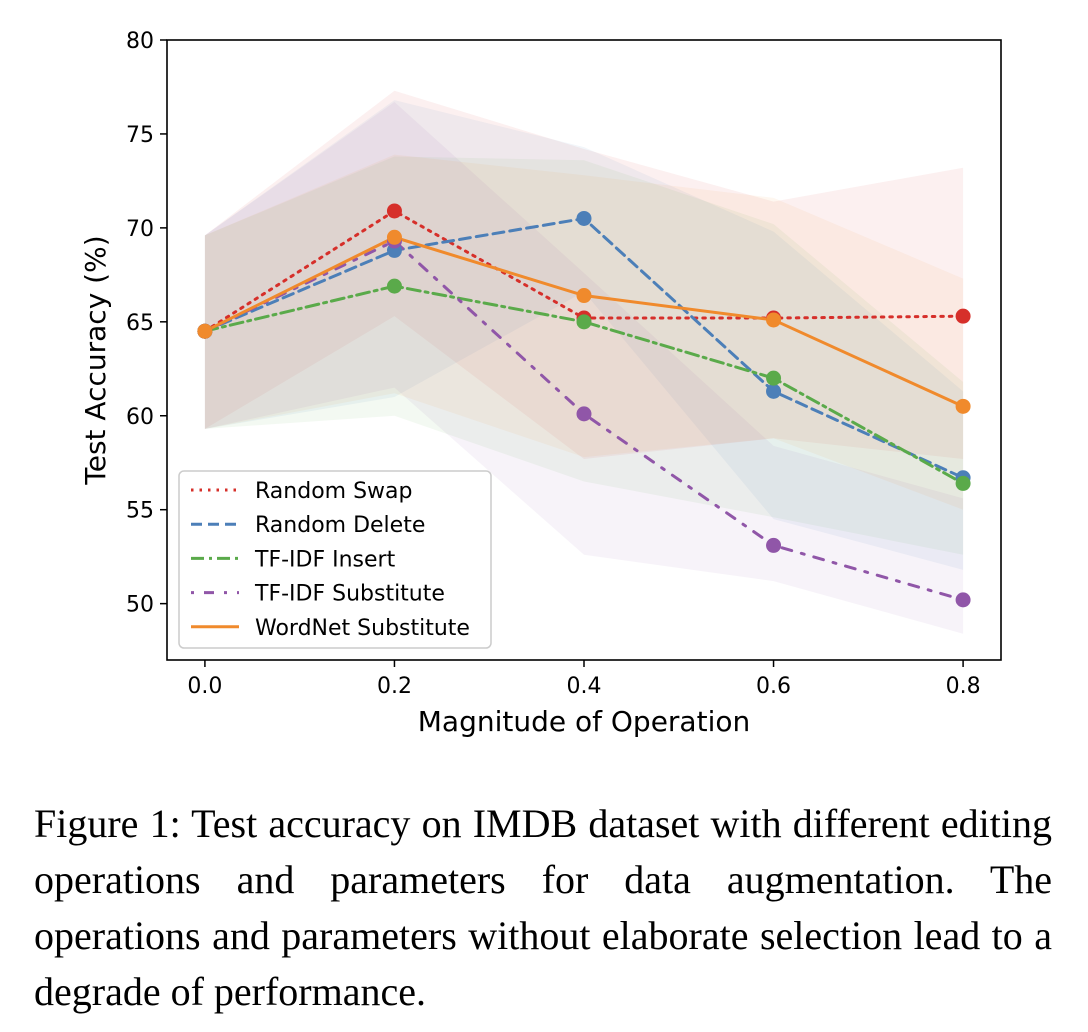 The width and height of the screenshot is (1088, 1032). Describe the element at coordinates (325, 559) in the screenshot. I see `legend-label-tf-idf-insert: TF-IDF Insert` at that location.